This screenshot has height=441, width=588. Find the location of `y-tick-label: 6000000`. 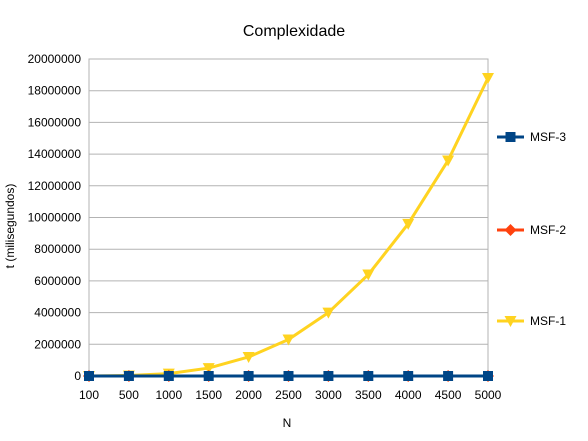

y-tick-label: 6000000 is located at coordinates (57, 281).